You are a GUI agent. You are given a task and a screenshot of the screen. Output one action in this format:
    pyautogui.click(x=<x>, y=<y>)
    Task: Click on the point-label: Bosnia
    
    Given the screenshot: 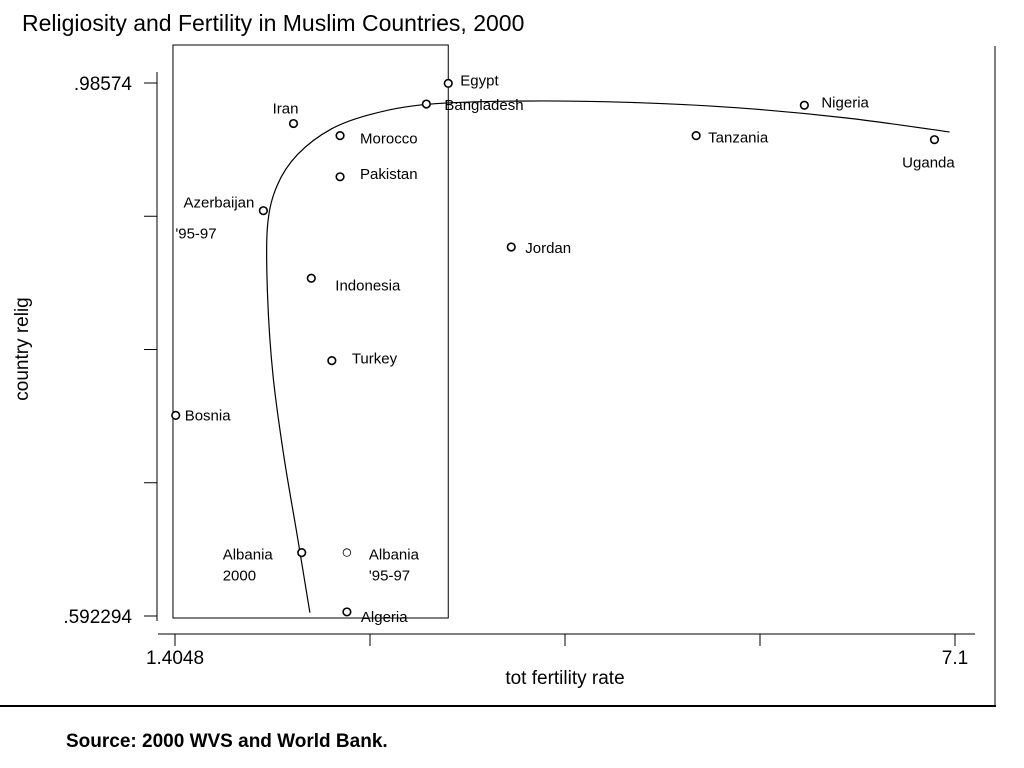 What is the action you would take?
    pyautogui.click(x=208, y=415)
    